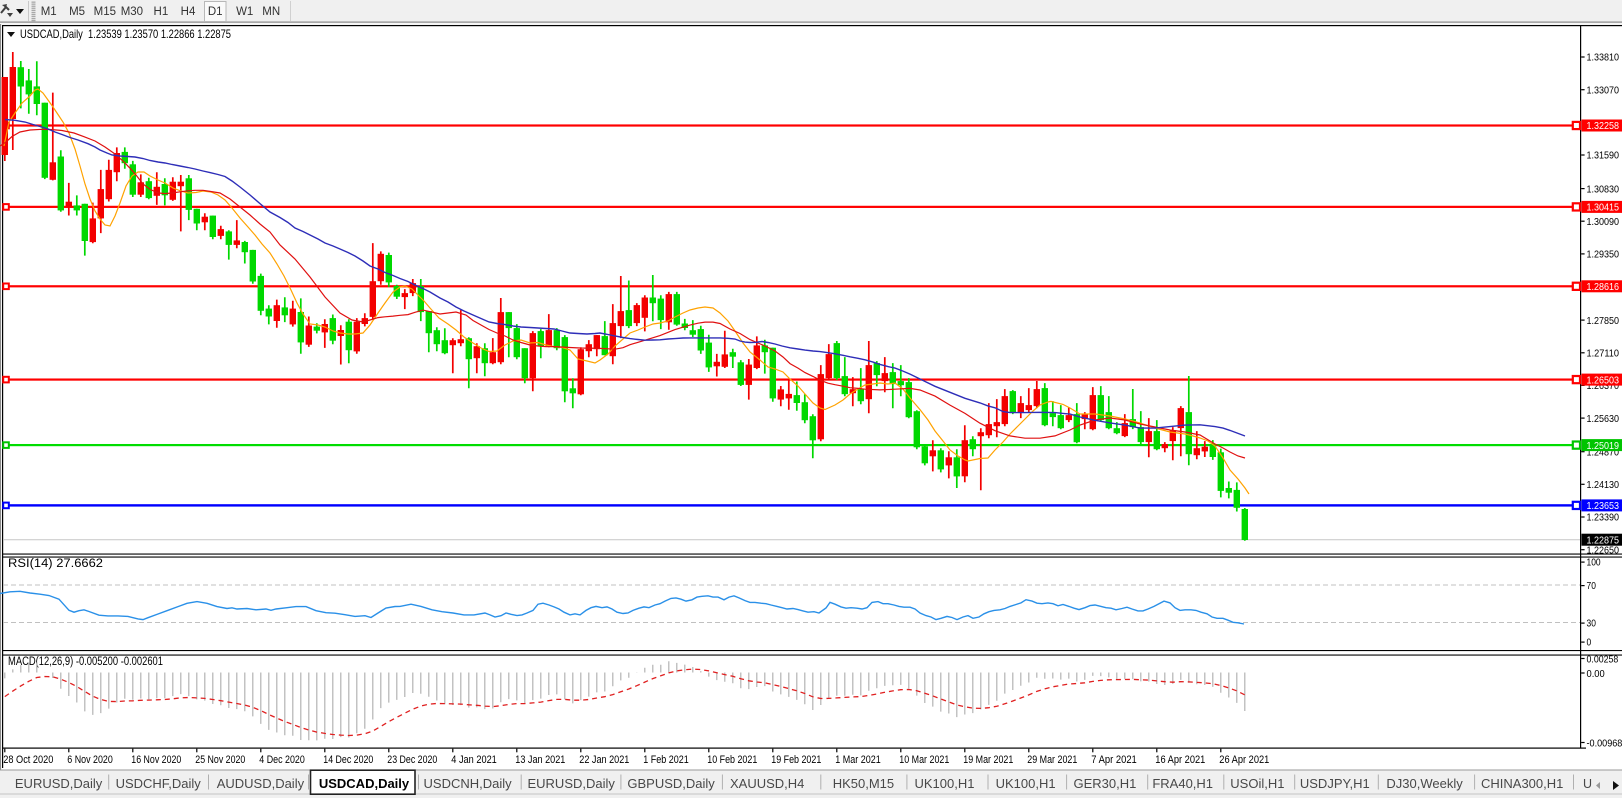  What do you see at coordinates (468, 783) in the screenshot?
I see `svg-text: USDCNH,Daily` at bounding box center [468, 783].